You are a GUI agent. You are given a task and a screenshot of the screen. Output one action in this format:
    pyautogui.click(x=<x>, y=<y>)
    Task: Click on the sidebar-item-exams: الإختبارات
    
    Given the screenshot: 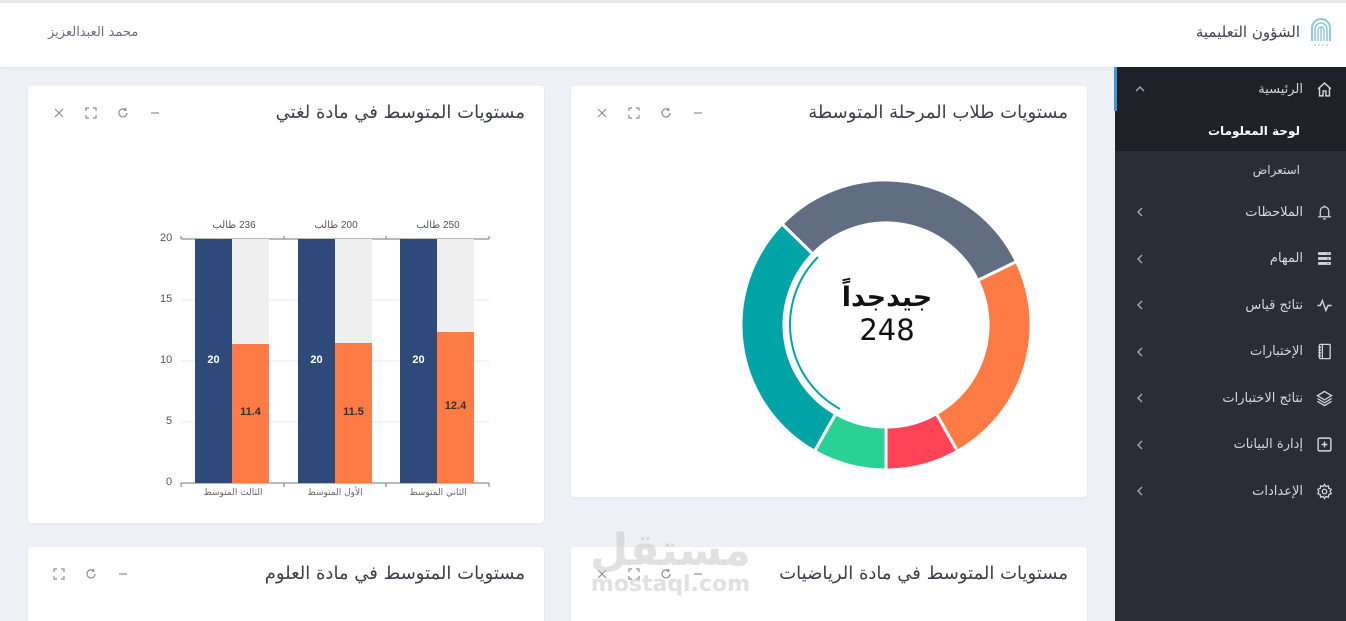 What is the action you would take?
    pyautogui.click(x=1230, y=352)
    